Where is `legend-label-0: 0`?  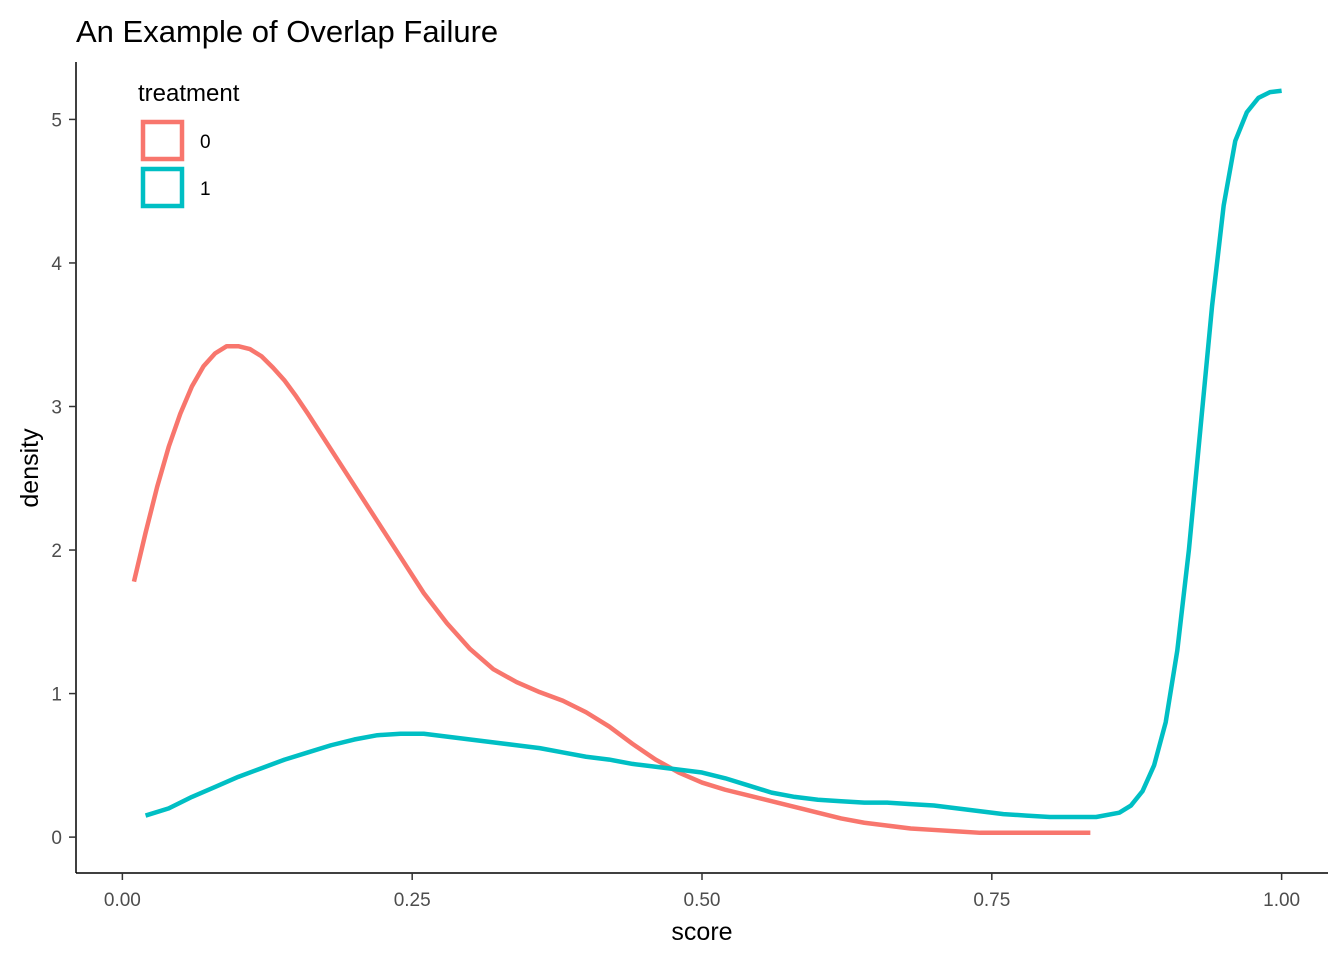 legend-label-0: 0 is located at coordinates (205, 142).